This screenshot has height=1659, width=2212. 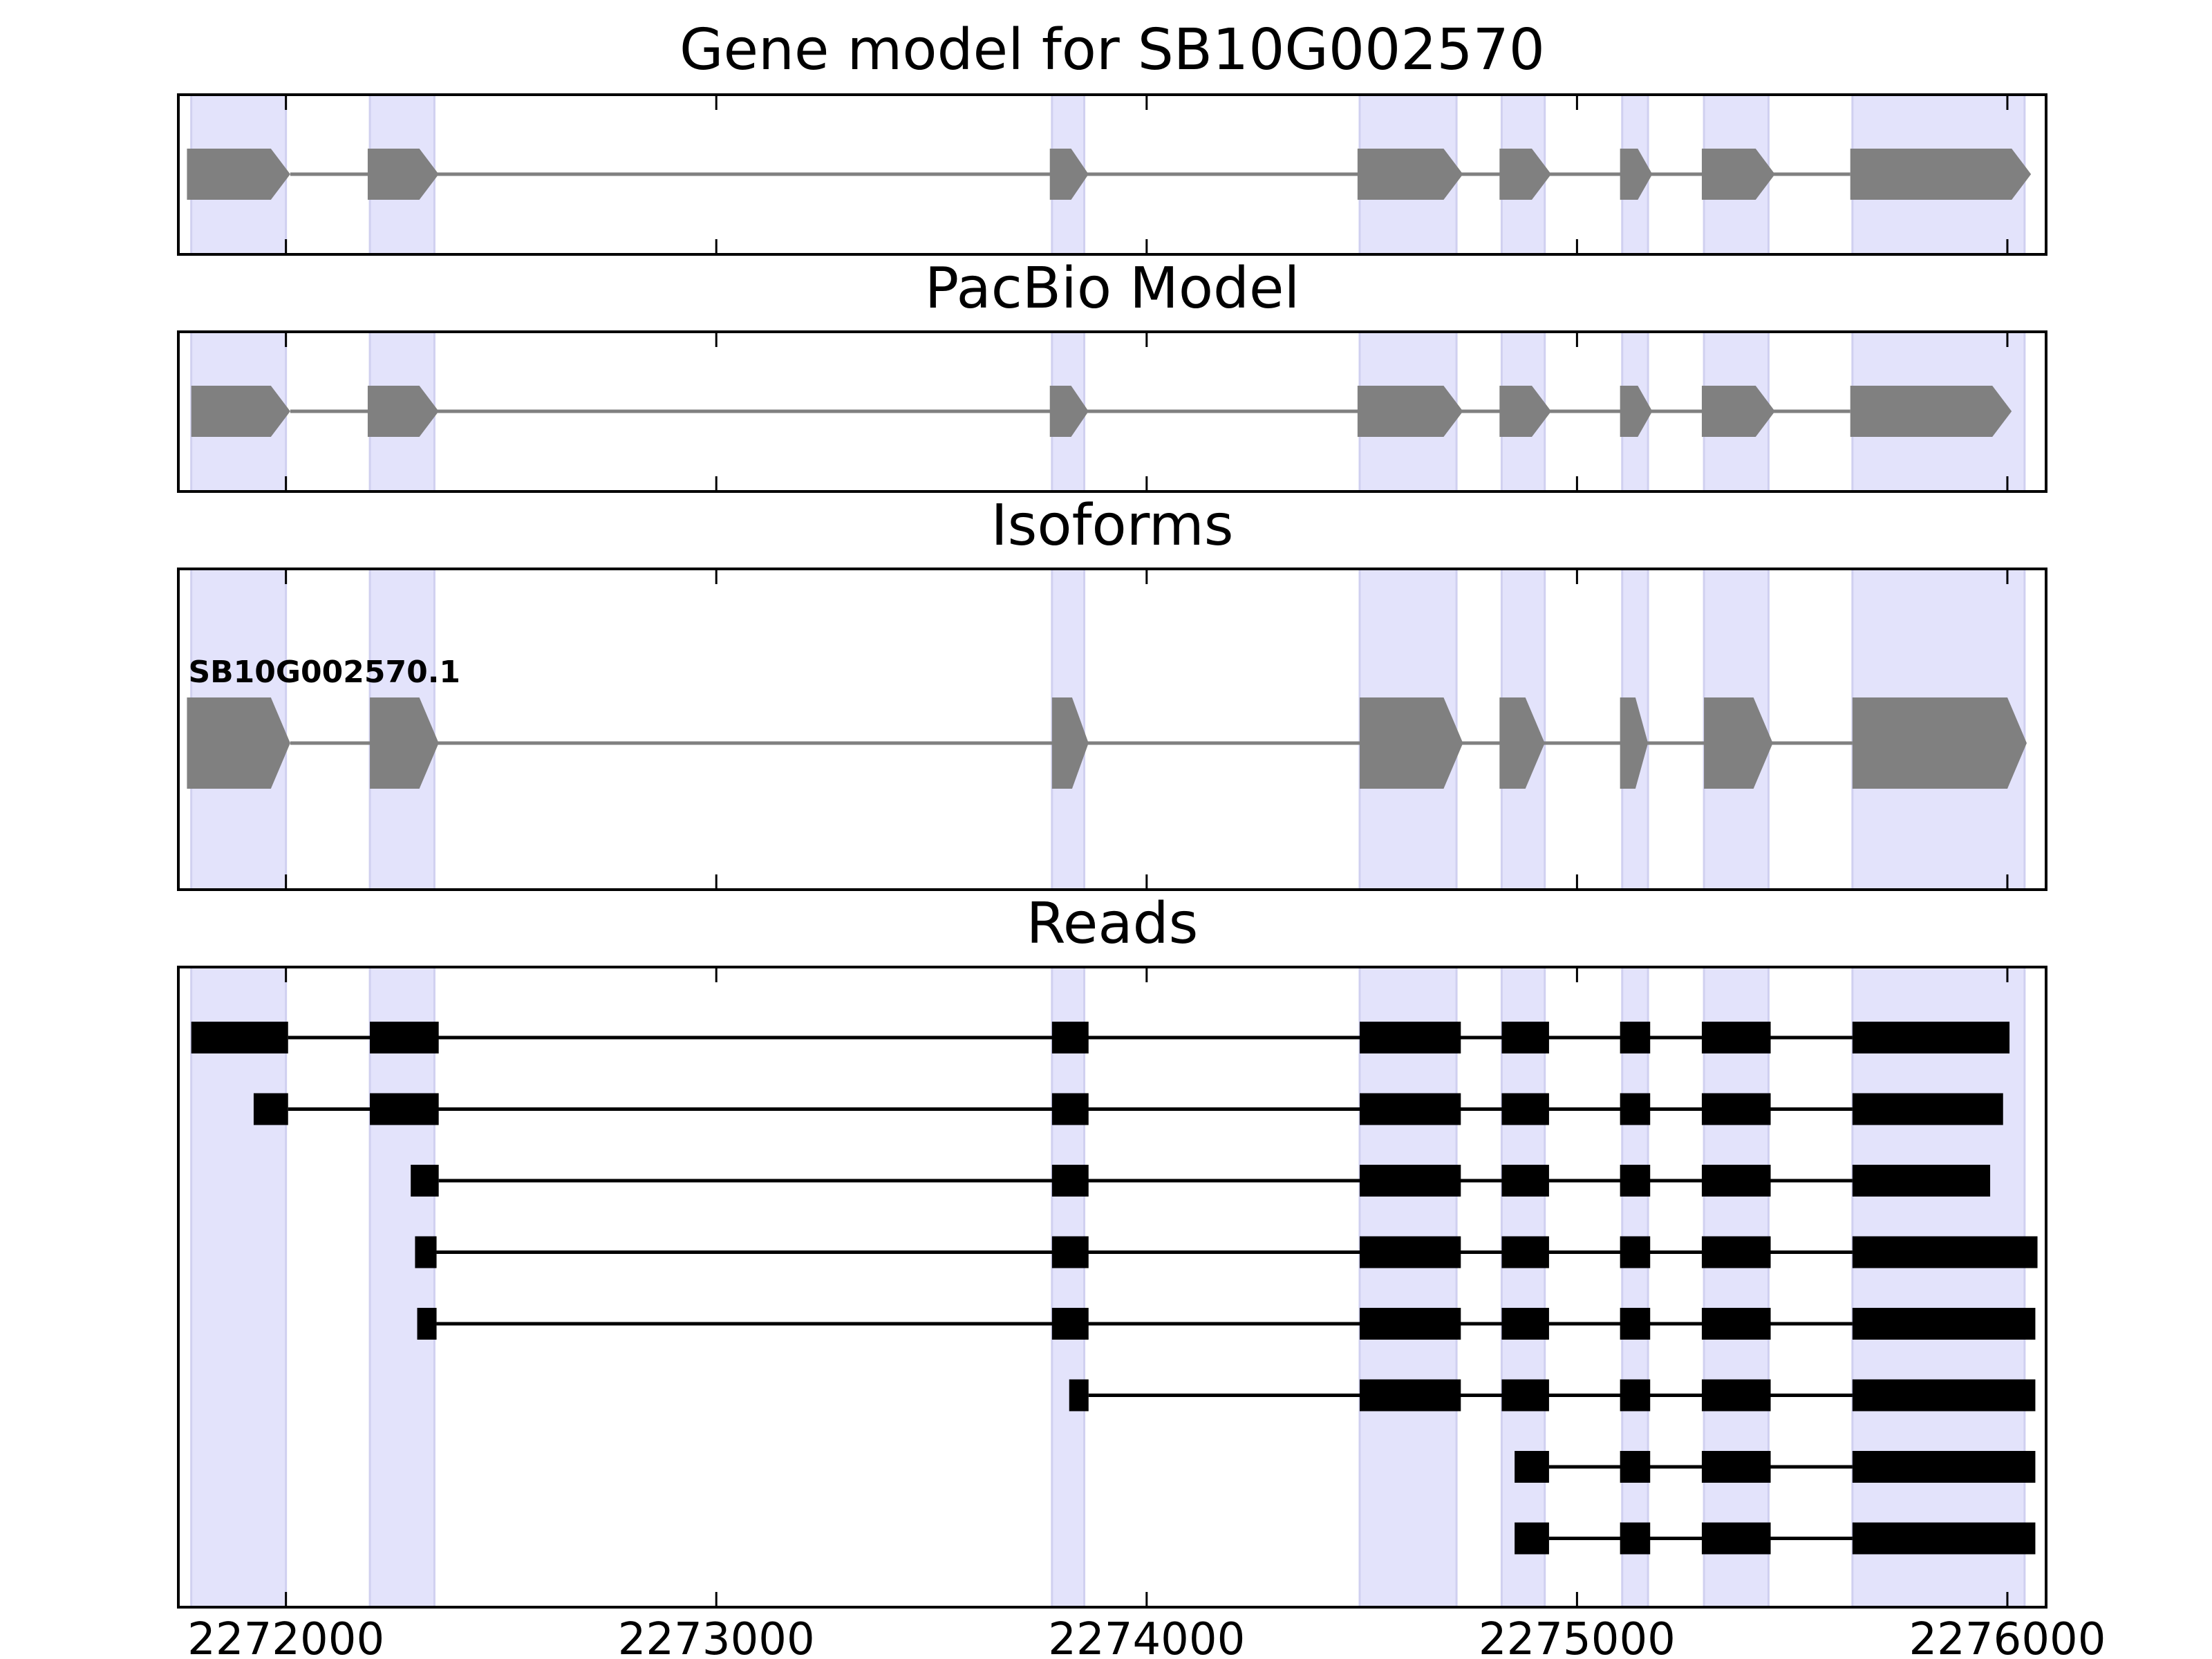 What do you see at coordinates (1101, 412) in the screenshot?
I see `gene-feature` at bounding box center [1101, 412].